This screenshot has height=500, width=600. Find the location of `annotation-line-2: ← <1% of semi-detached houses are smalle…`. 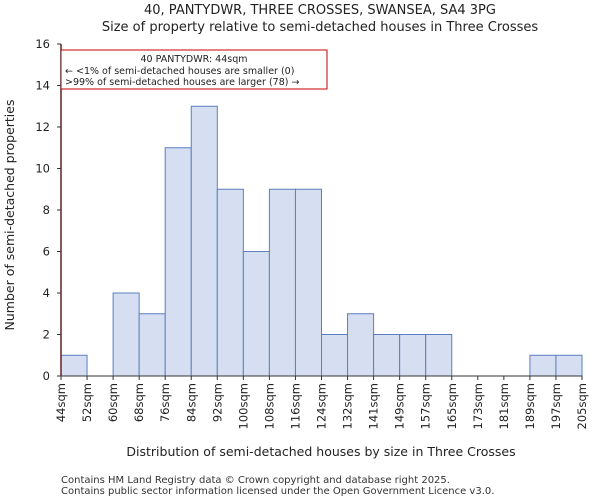

annotation-line-2: ← <1% of semi-detached houses are smalle… is located at coordinates (179, 71).